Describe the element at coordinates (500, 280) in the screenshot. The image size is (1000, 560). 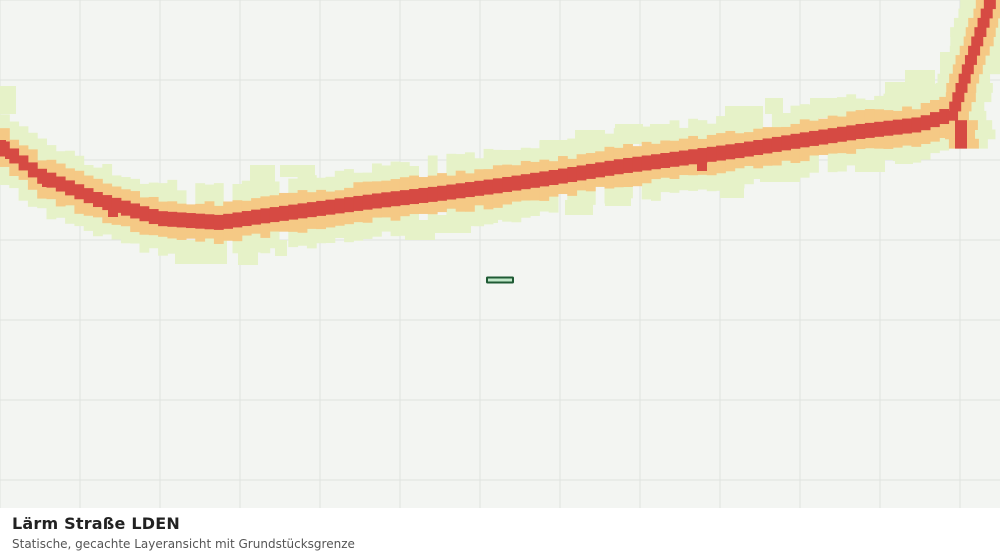
I see `parcel-boundary` at that location.